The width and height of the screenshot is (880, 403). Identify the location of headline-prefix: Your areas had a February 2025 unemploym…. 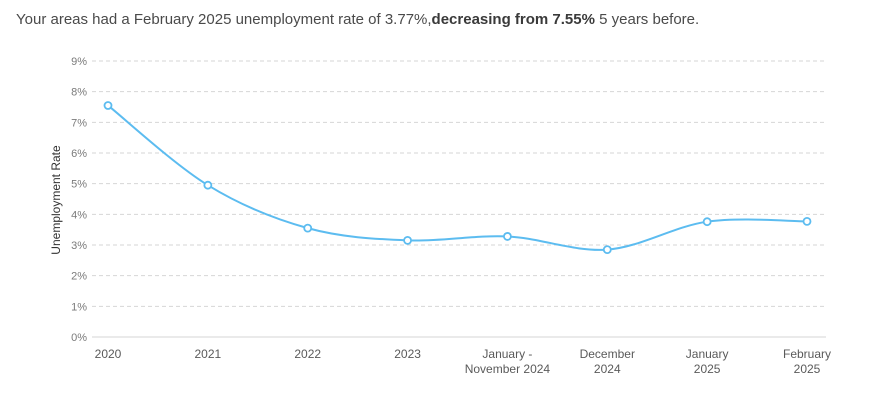
(224, 19).